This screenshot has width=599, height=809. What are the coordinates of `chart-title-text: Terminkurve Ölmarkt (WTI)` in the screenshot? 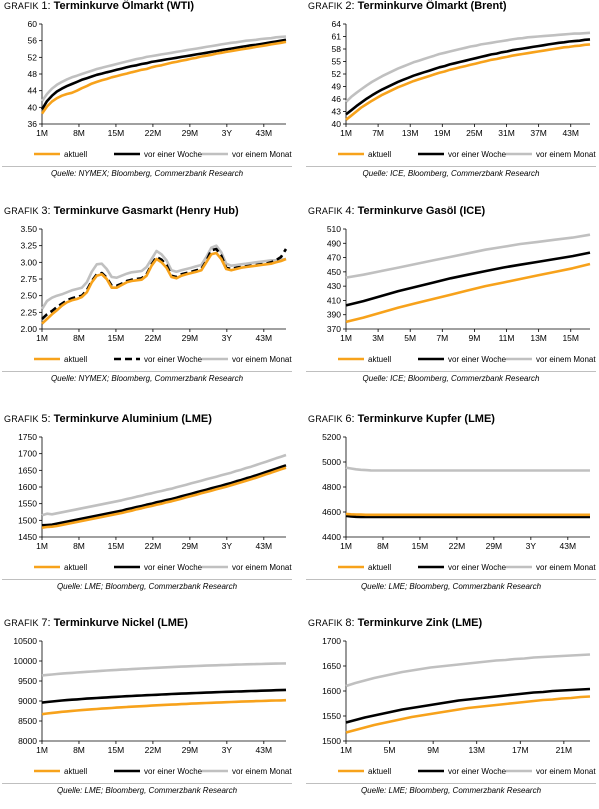 It's located at (124, 6).